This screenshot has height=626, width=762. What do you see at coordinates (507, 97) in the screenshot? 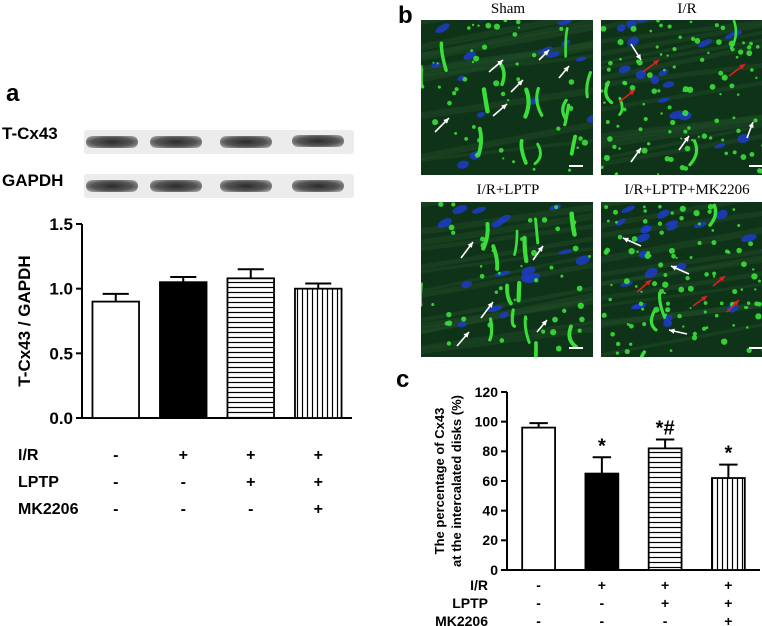
I see `micrograph-sham` at bounding box center [507, 97].